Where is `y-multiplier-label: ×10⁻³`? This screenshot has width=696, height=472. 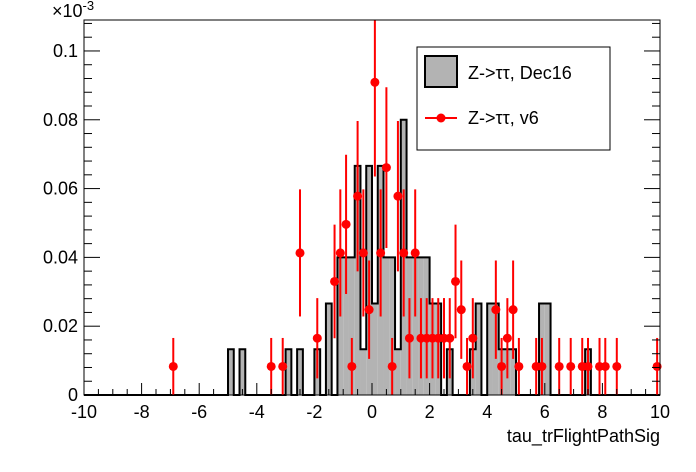
y-multiplier-label: ×10⁻³ is located at coordinates (73, 10).